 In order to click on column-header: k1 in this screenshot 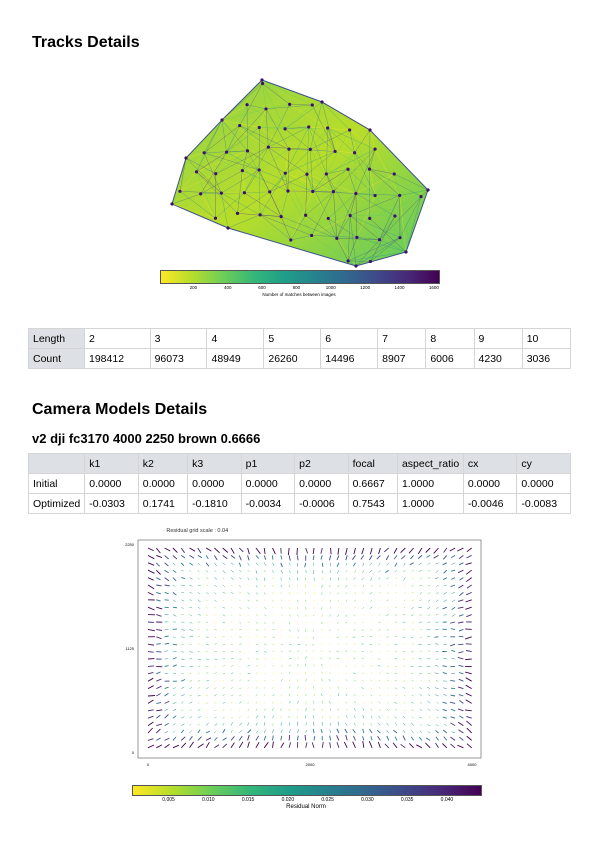, I will do `click(111, 463)`.